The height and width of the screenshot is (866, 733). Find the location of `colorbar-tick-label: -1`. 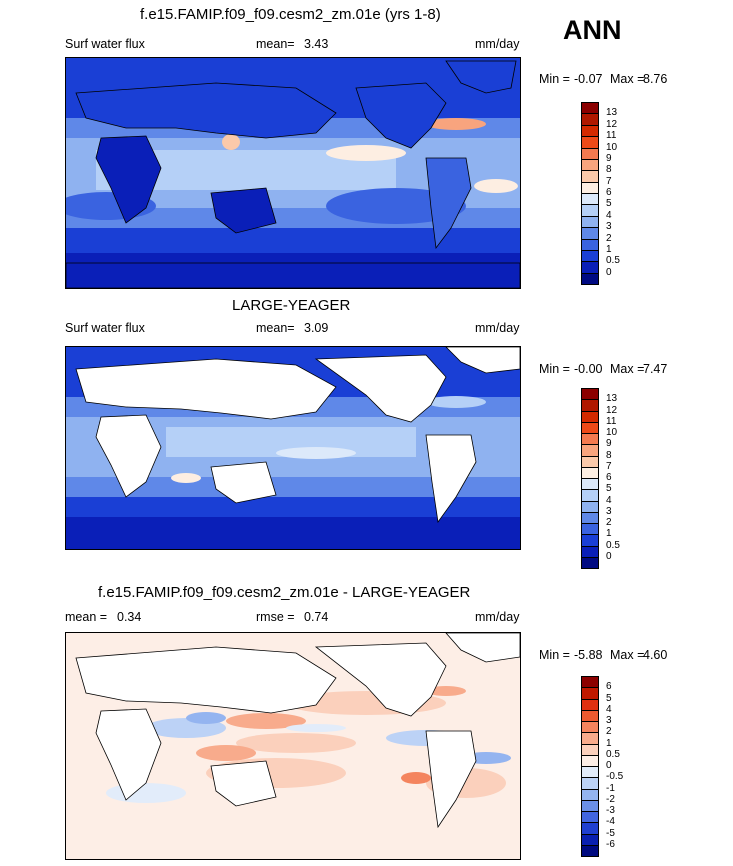

colorbar-tick-label: -1 is located at coordinates (610, 788).